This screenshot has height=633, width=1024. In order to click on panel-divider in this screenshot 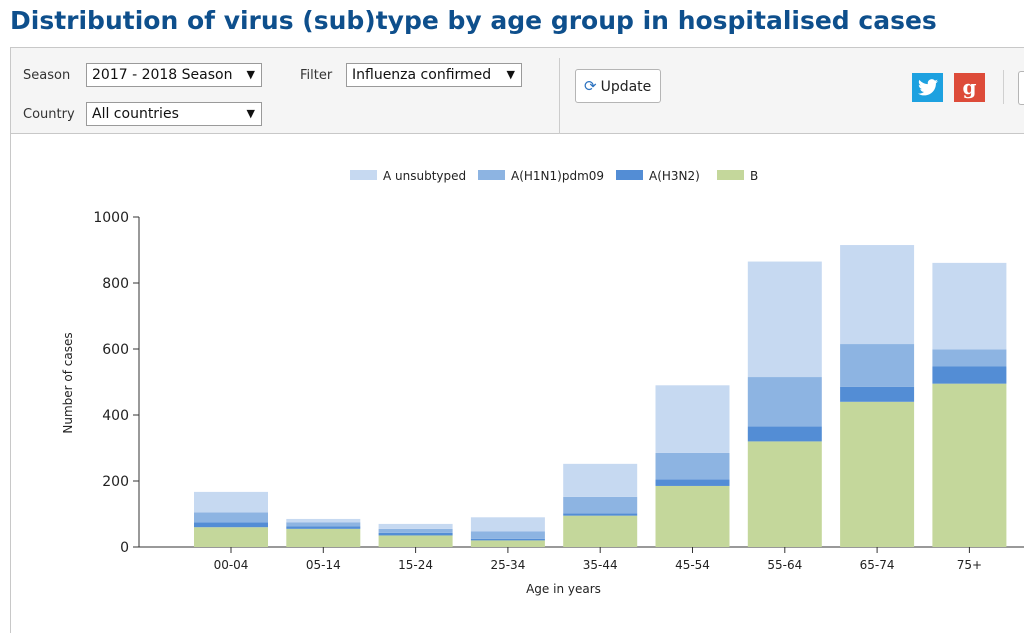, I will do `click(559, 96)`.